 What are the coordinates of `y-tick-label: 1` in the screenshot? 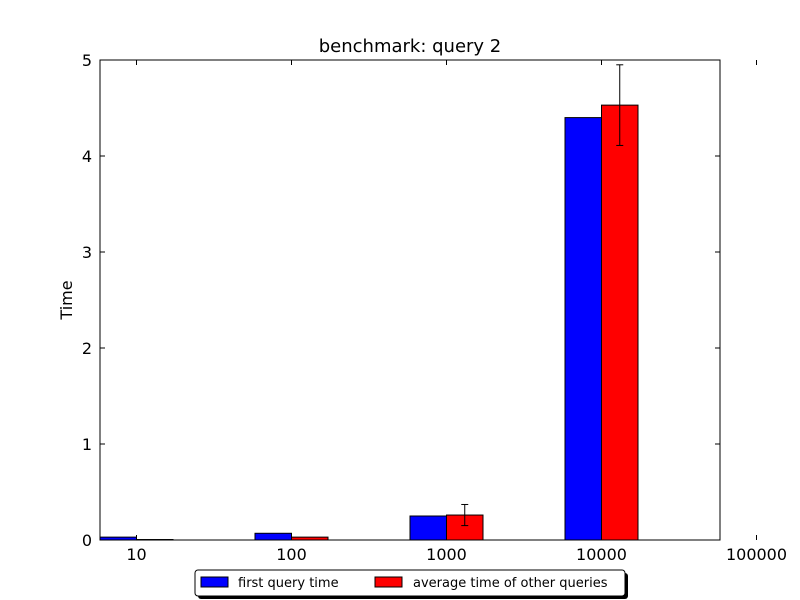 It's located at (87, 444).